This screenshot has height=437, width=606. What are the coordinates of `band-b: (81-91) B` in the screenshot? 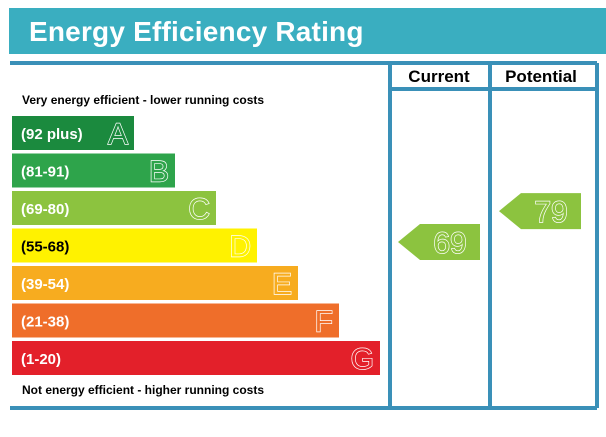 It's located at (93, 171).